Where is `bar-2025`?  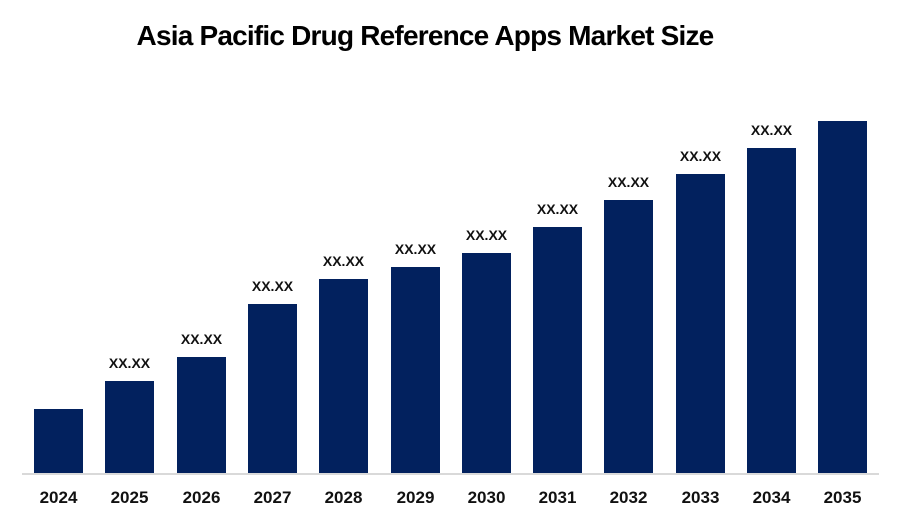
bar-2025 is located at coordinates (129, 427).